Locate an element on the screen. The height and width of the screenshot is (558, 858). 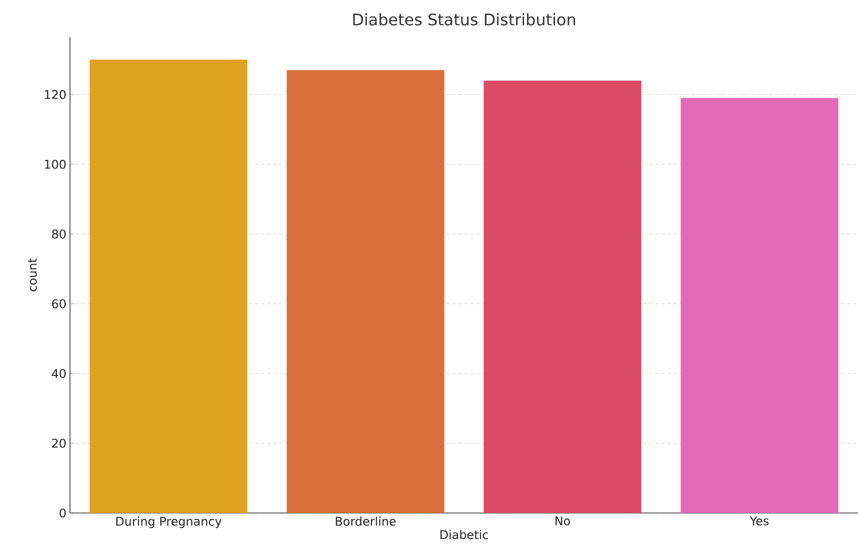
y-tick-label: 80 is located at coordinates (59, 234).